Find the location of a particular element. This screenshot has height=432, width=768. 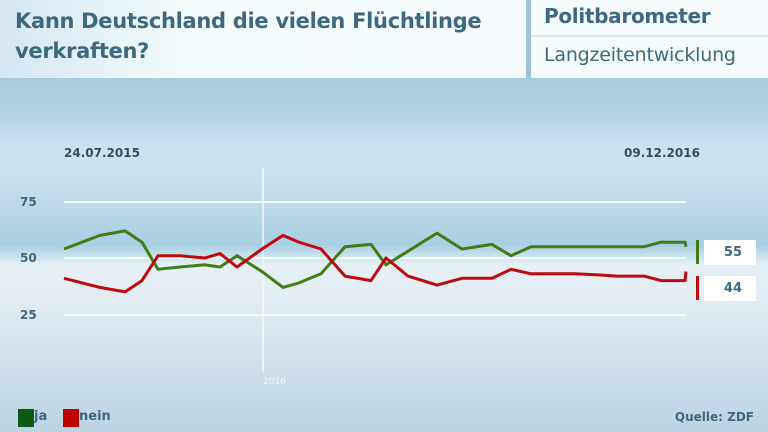

brand-panel is located at coordinates (649, 17).